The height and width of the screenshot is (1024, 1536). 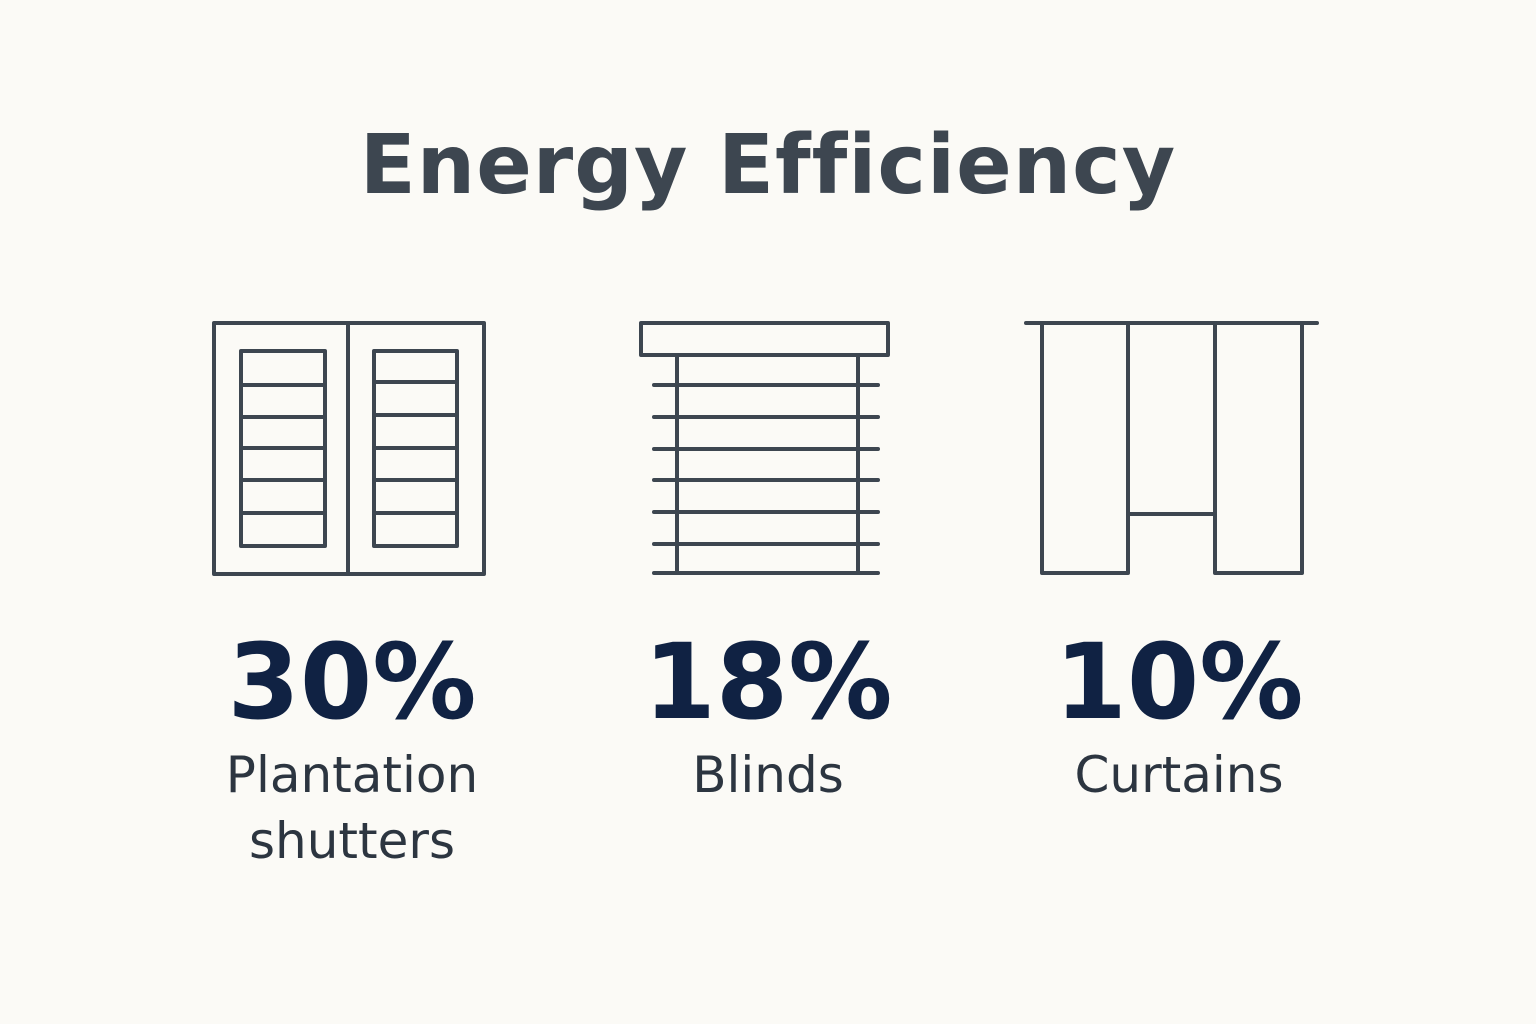 What do you see at coordinates (768, 775) in the screenshot?
I see `label: Blinds` at bounding box center [768, 775].